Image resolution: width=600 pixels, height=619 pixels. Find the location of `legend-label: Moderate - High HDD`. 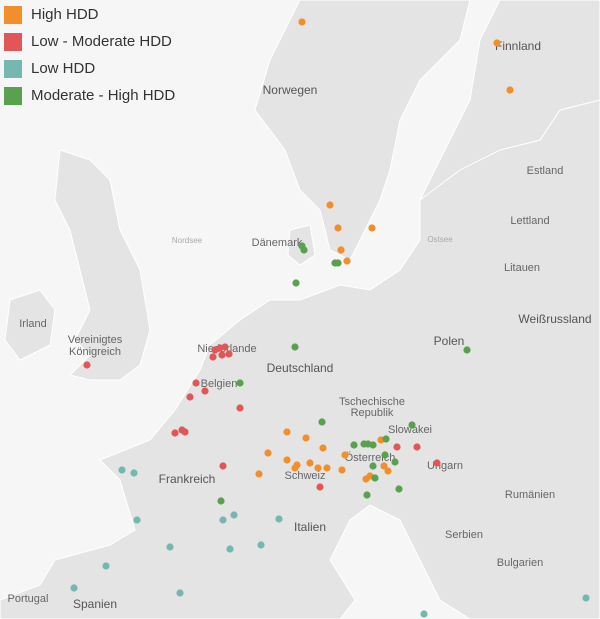

legend-label: Moderate - High HDD is located at coordinates (103, 95).